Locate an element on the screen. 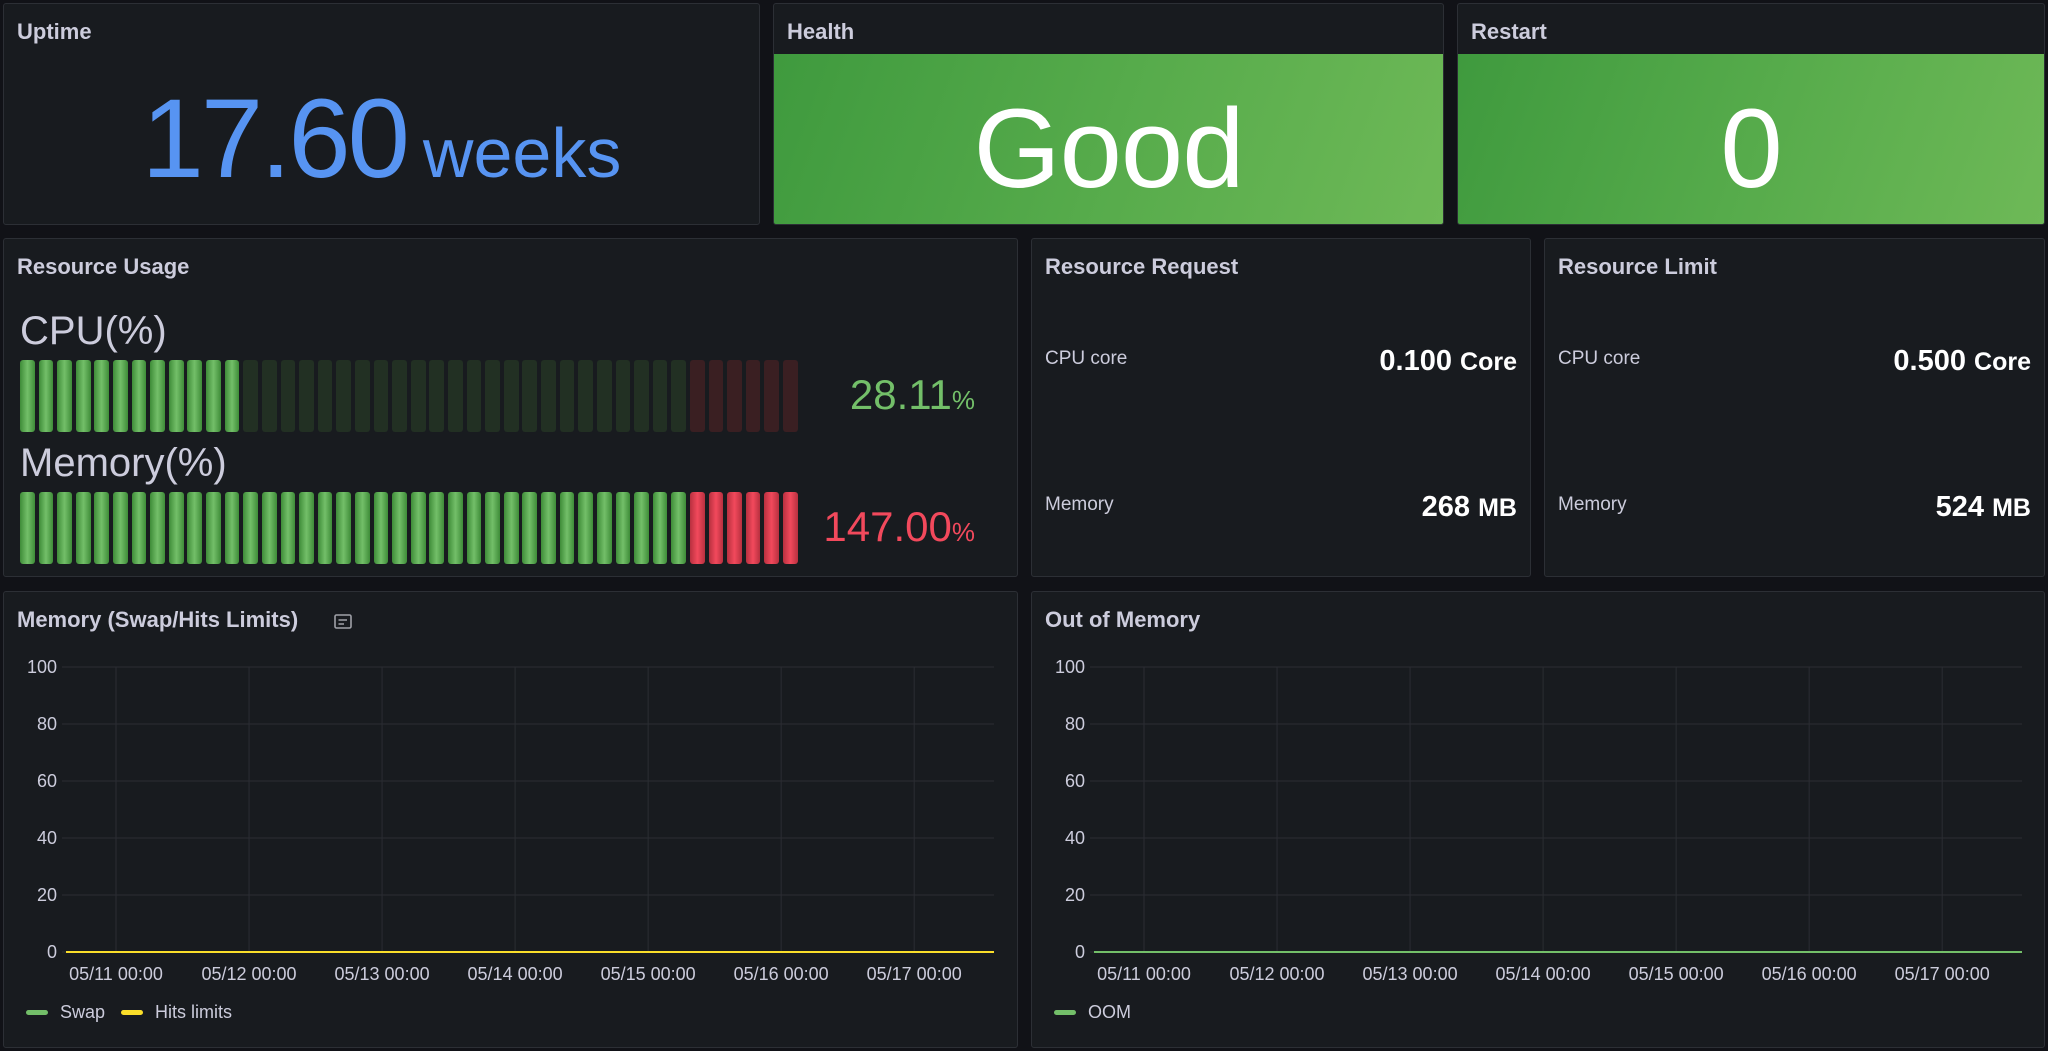 This screenshot has width=2048, height=1051. cpu-core-value: 0.500 Core is located at coordinates (1962, 361).